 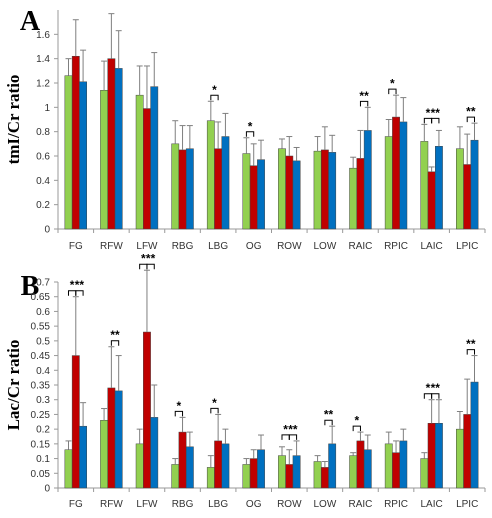 What do you see at coordinates (41, 327) in the screenshot?
I see `y-tick-label: 0.55` at bounding box center [41, 327].